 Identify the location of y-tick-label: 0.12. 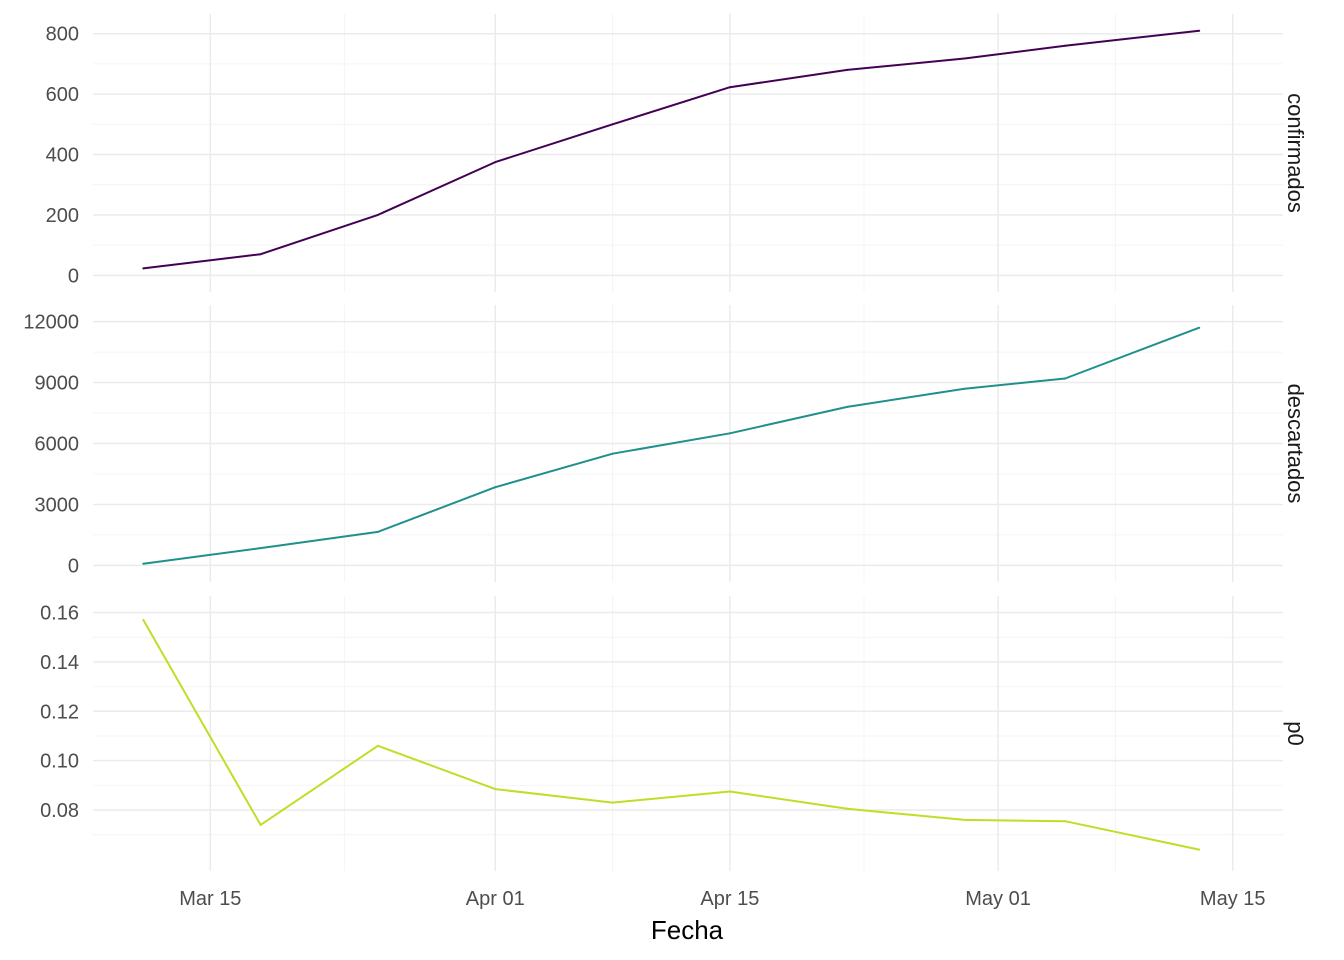
(59, 712).